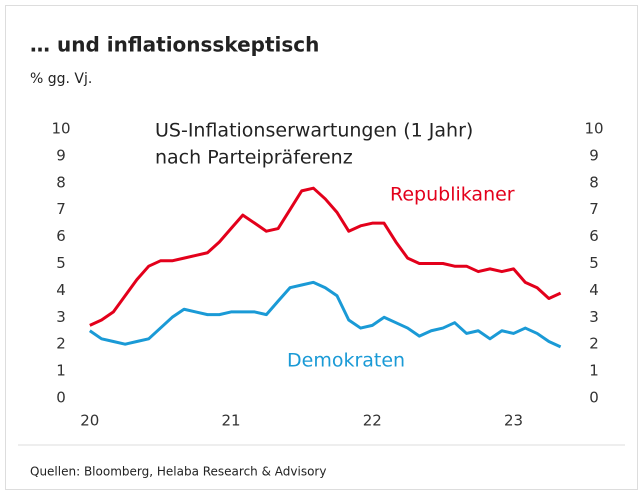 This screenshot has height=495, width=643. What do you see at coordinates (61, 263) in the screenshot?
I see `y-tick-label: 5` at bounding box center [61, 263].